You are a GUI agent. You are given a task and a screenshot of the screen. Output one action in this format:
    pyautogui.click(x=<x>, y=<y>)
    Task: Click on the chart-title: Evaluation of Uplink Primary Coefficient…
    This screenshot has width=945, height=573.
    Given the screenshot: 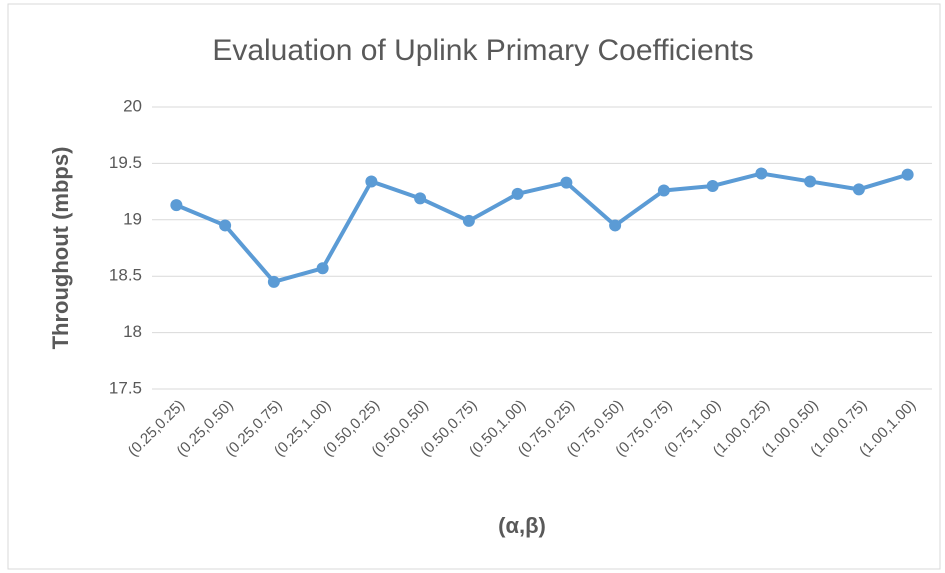 What is the action you would take?
    pyautogui.click(x=482, y=50)
    